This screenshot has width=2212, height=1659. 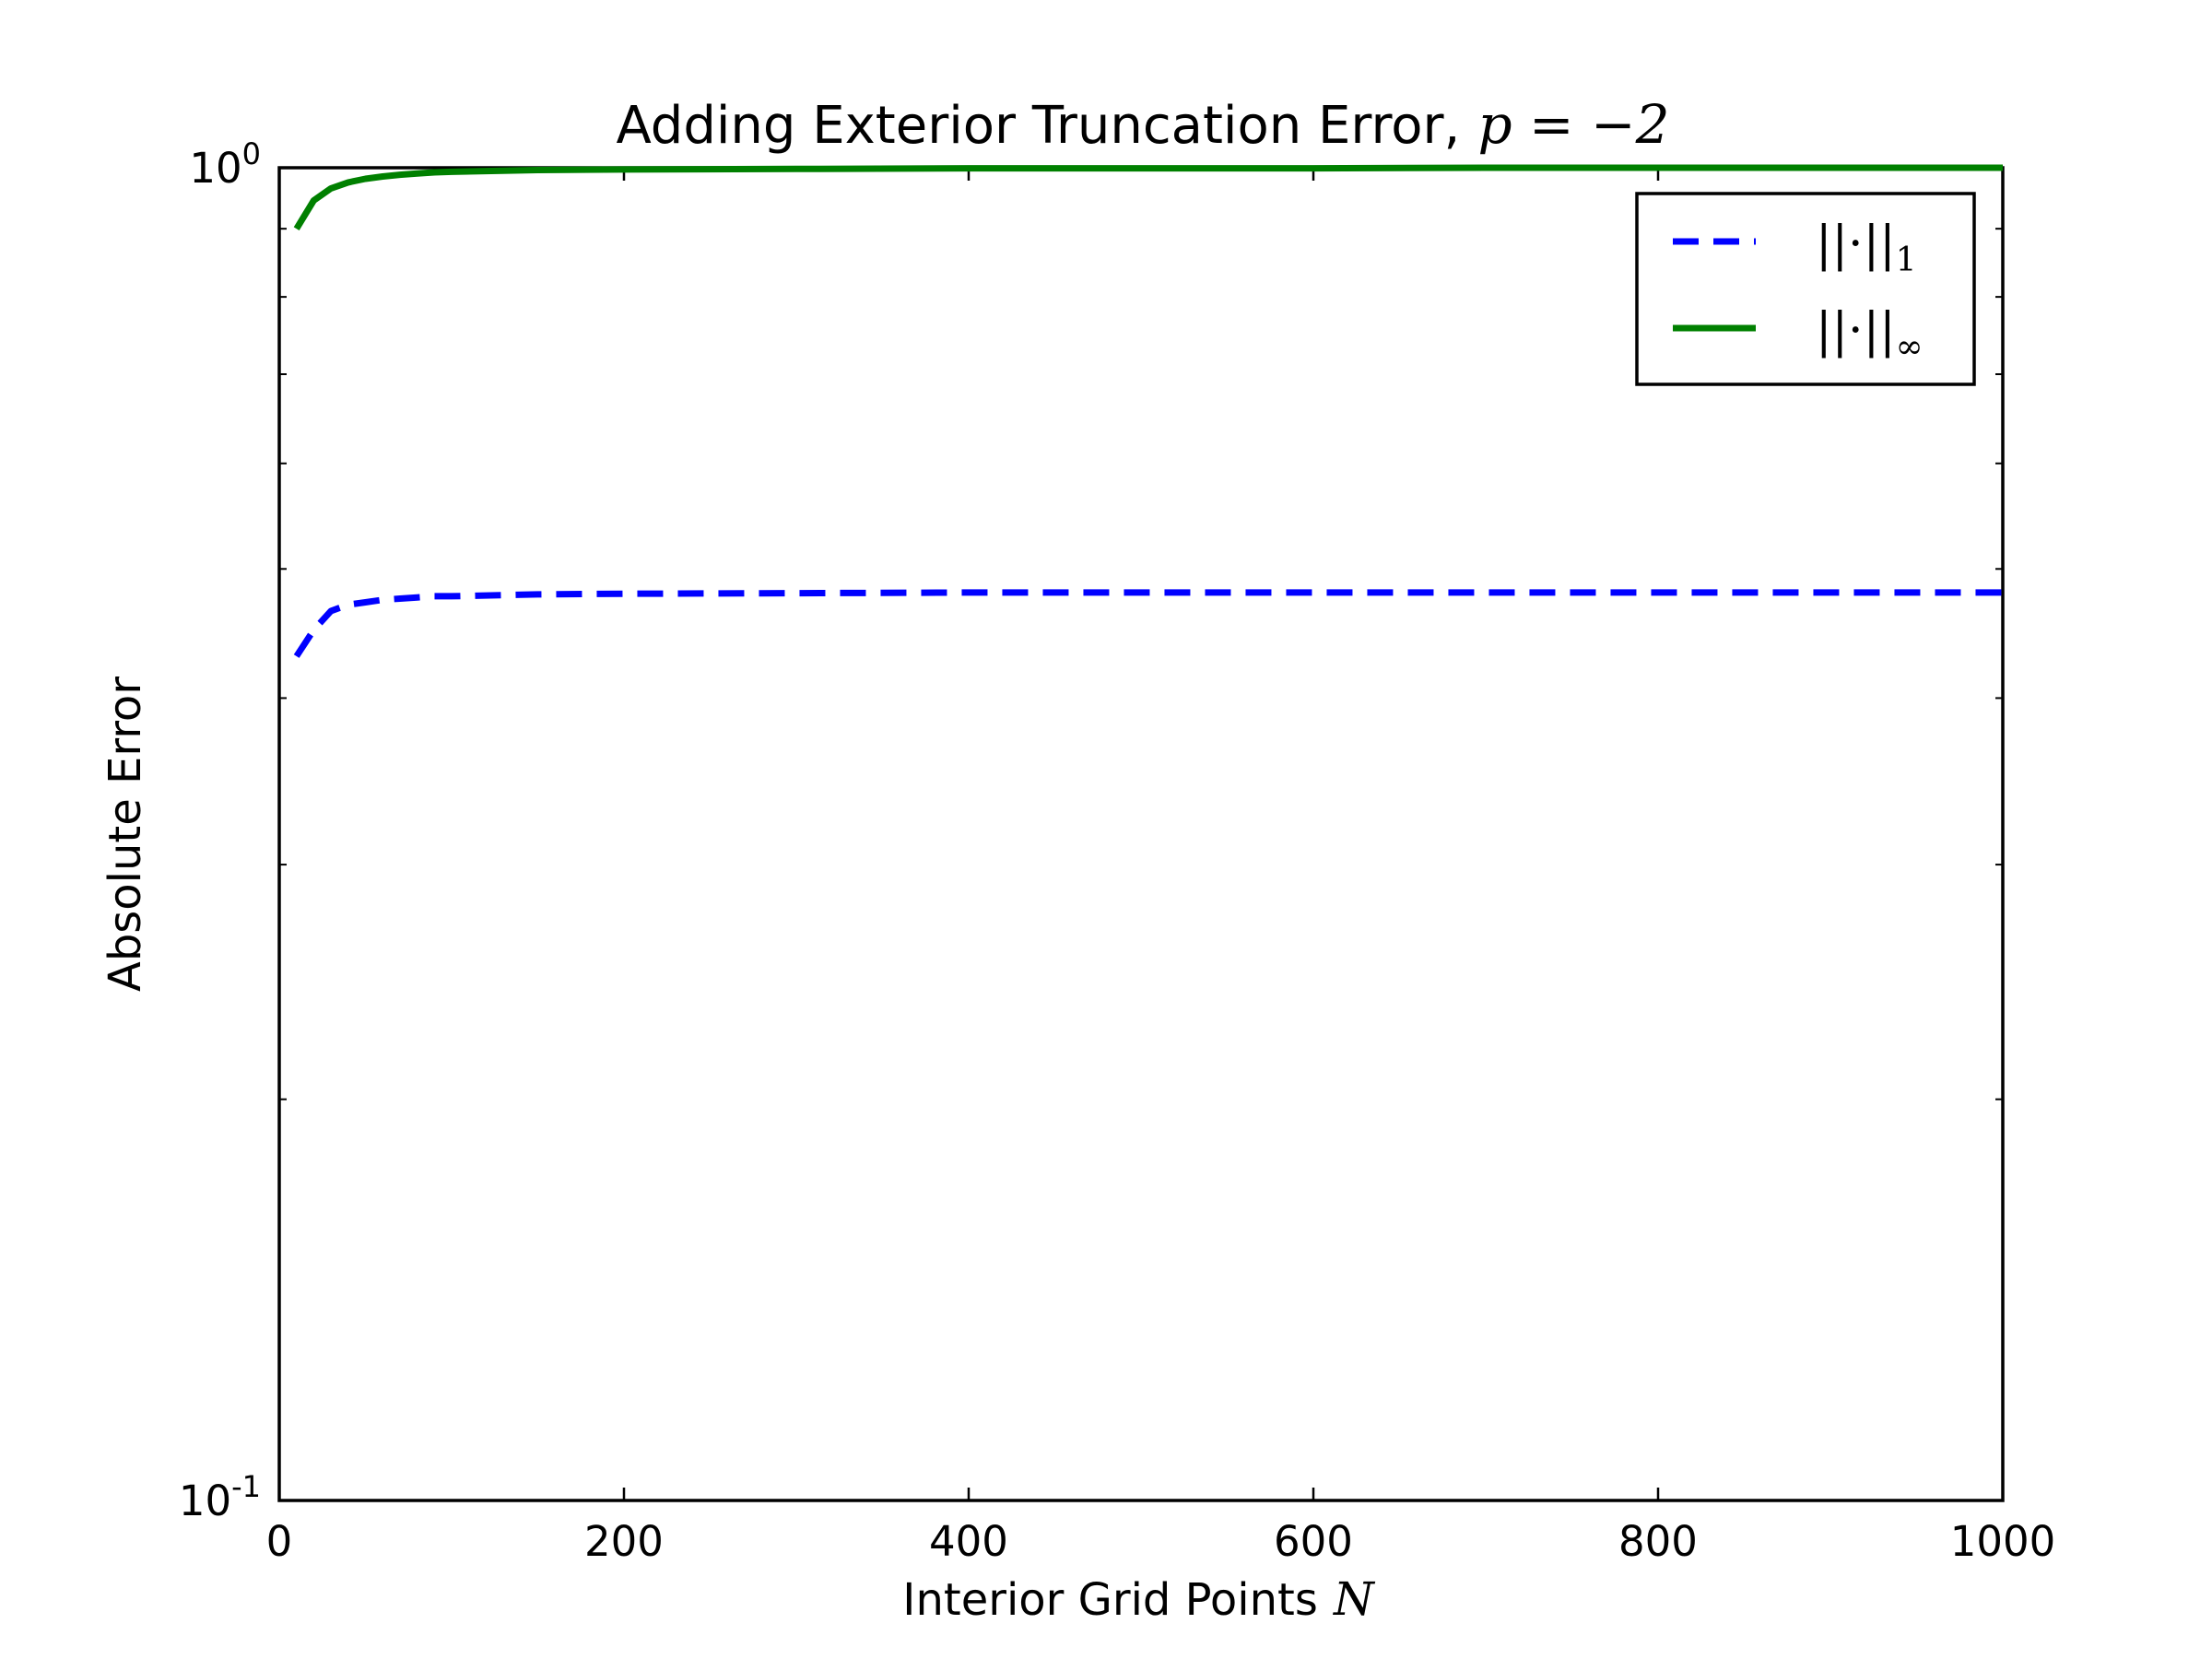 What do you see at coordinates (1856, 331) in the screenshot?
I see `legend-label-linf-main: ||·||` at bounding box center [1856, 331].